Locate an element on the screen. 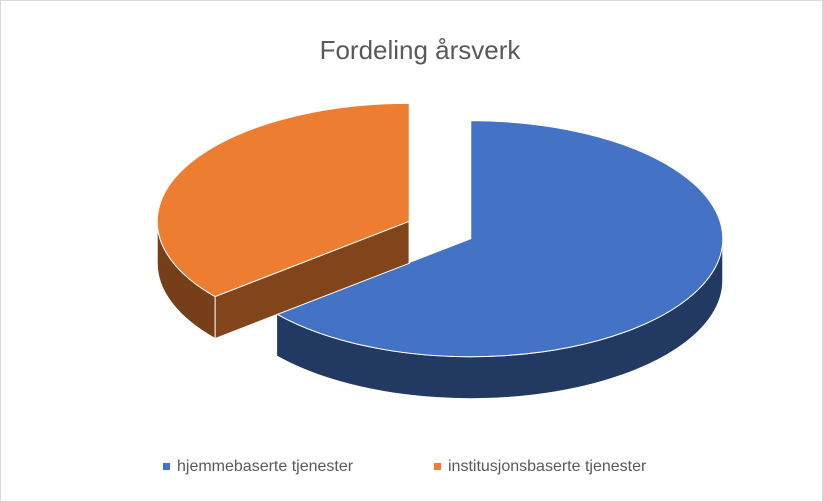 This screenshot has height=502, width=823. slice-top is located at coordinates (283, 200).